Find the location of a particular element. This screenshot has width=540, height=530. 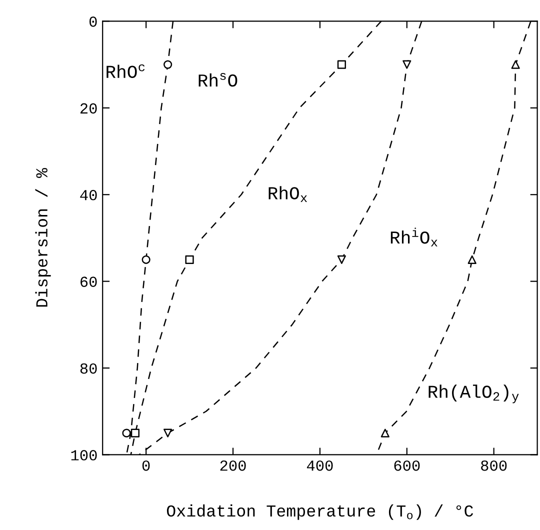

y-tick-label: 40 is located at coordinates (88, 195).